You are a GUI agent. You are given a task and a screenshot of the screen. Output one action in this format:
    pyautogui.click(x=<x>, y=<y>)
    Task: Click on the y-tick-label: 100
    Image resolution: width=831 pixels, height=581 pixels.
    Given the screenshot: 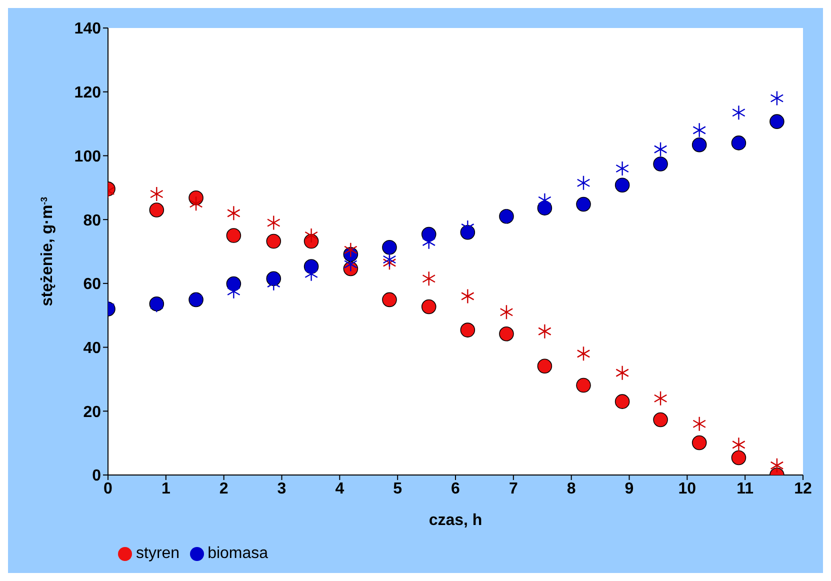 What is the action you would take?
    pyautogui.click(x=88, y=157)
    